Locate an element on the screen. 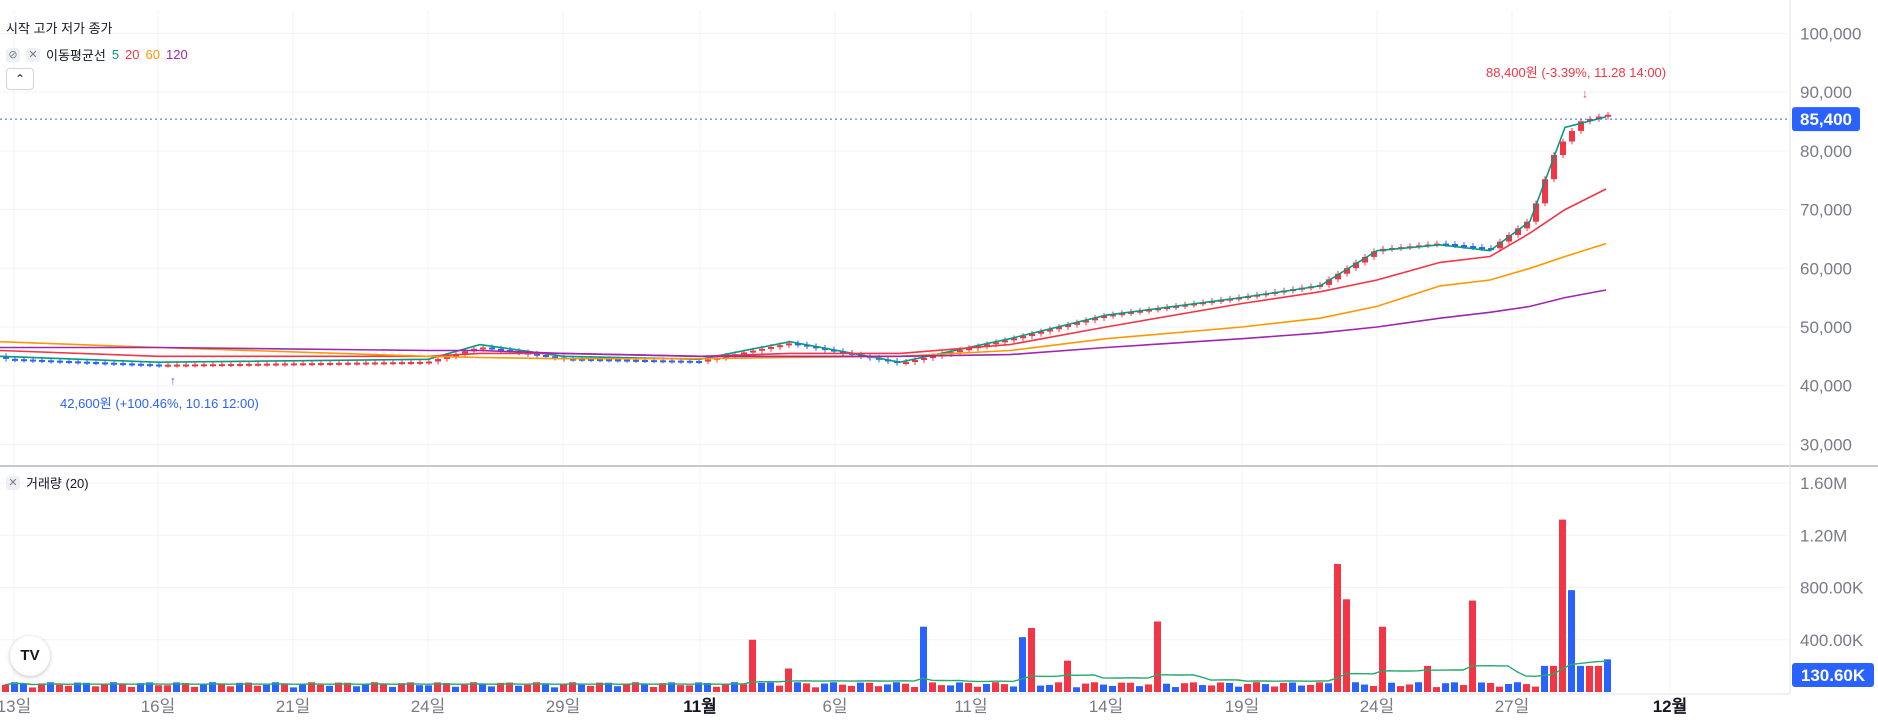  volume-tick-label: 1.60M is located at coordinates (1823, 483).